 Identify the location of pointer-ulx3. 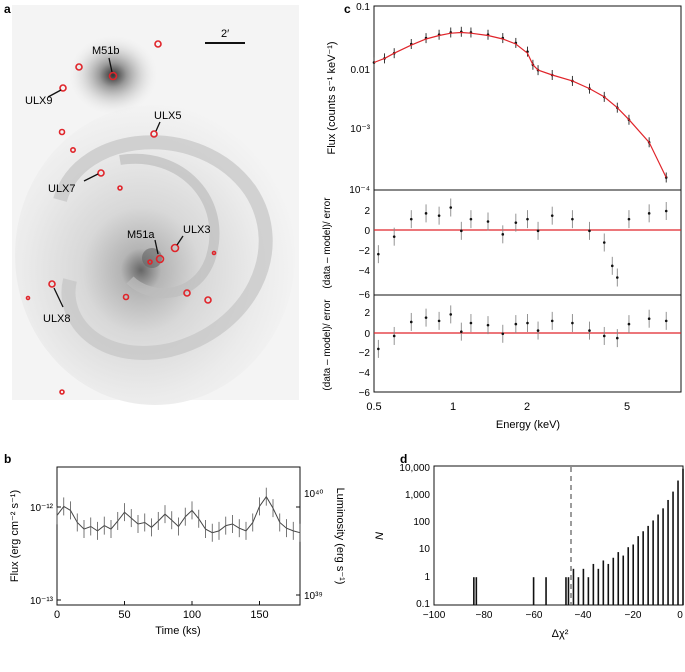
(180, 240).